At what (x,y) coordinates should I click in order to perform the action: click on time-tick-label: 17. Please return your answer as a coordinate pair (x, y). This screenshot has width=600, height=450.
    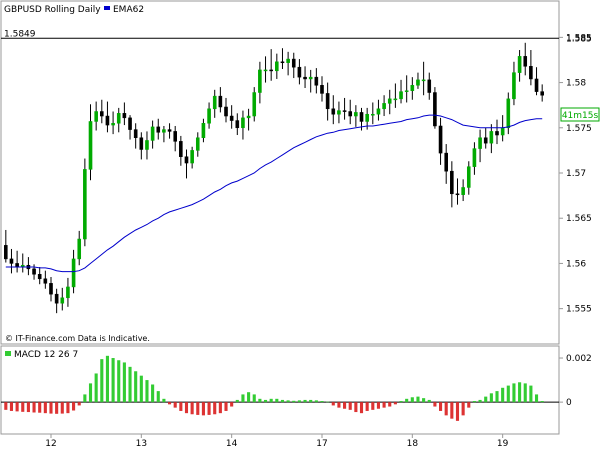
    Looking at the image, I should click on (321, 444).